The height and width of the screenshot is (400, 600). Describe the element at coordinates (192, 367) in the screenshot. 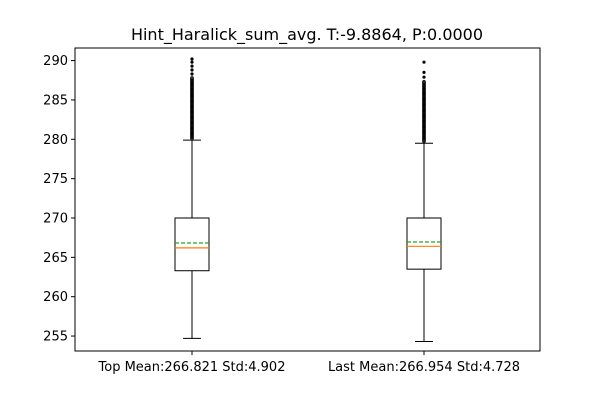

I see `x-tick-label: Top Mean:266.821 Std:4.902` at that location.